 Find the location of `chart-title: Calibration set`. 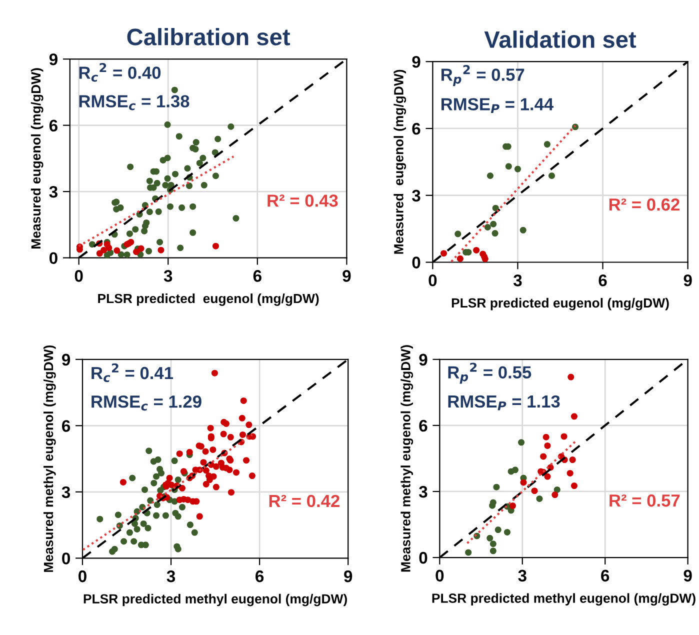

chart-title: Calibration set is located at coordinates (208, 37).